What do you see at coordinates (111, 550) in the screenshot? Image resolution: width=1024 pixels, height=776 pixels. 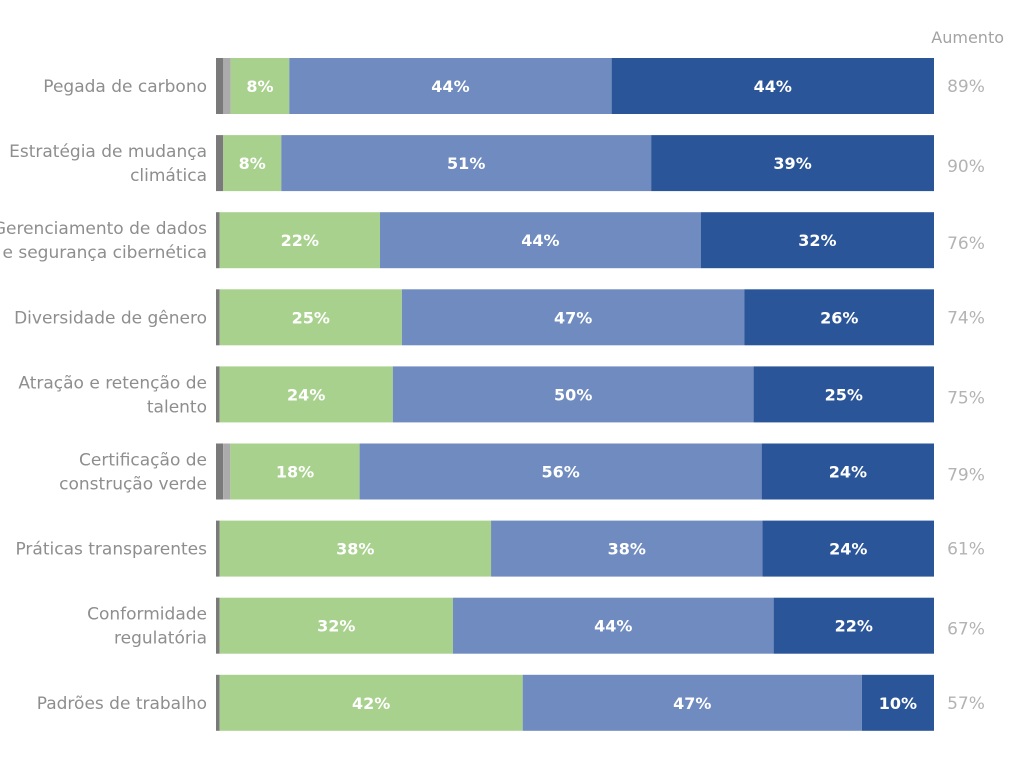 I see `category-label: Práticas transparentes` at bounding box center [111, 550].